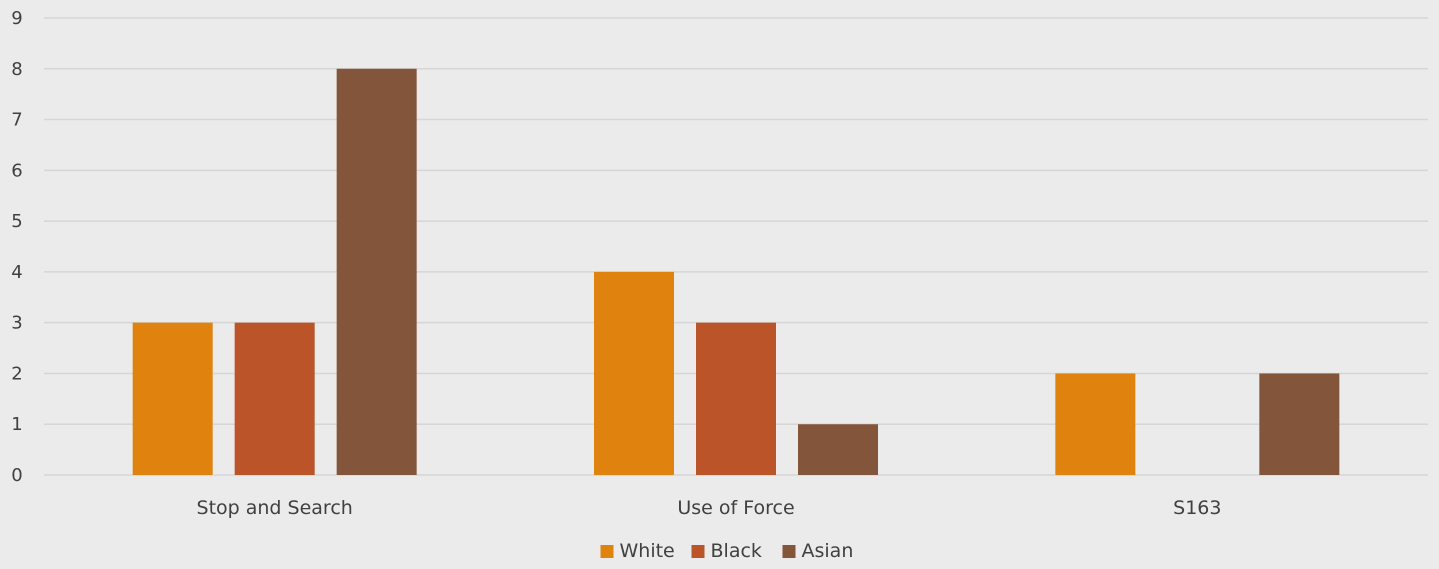 The height and width of the screenshot is (569, 1439). I want to click on legend: White Black Asian, so click(727, 551).